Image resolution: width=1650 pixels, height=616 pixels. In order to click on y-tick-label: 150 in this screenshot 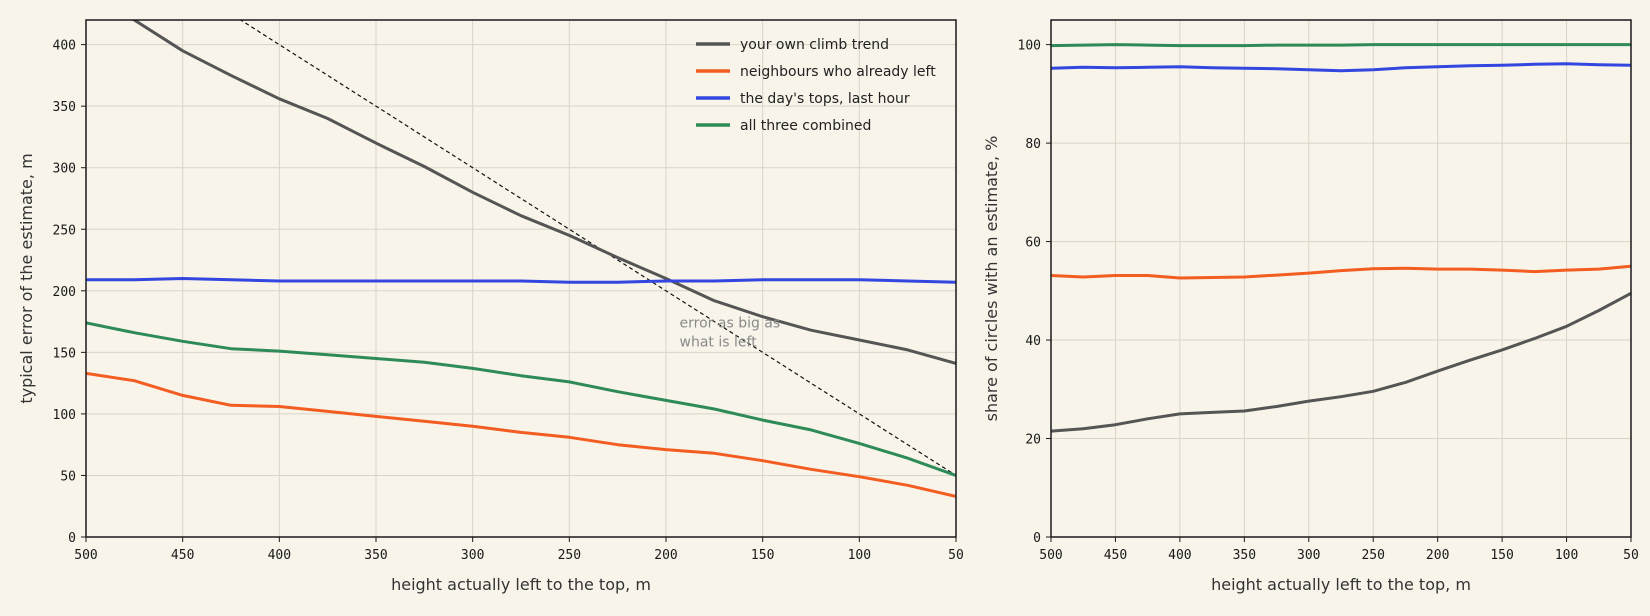, I will do `click(64, 353)`.